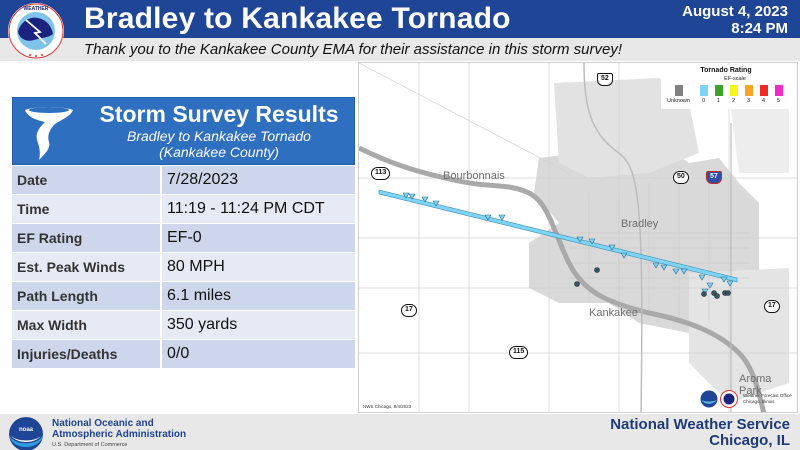 The image size is (800, 450). What do you see at coordinates (87, 180) in the screenshot?
I see `row-label: Date` at bounding box center [87, 180].